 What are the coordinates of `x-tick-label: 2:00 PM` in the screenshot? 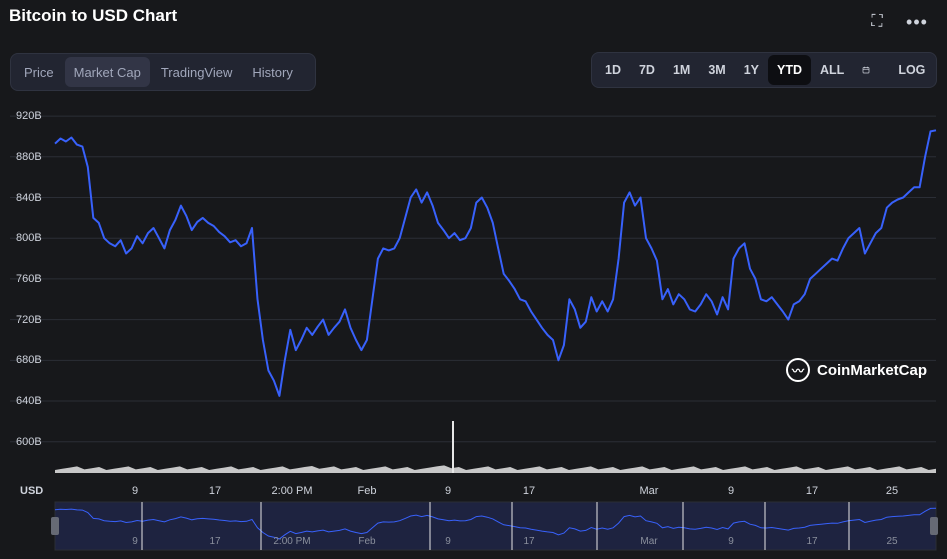 It's located at (292, 491).